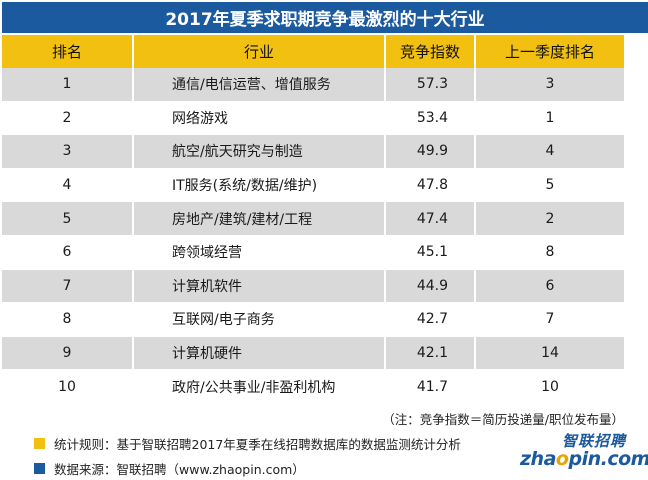  What do you see at coordinates (431, 51) in the screenshot?
I see `header-competition-index: 竞争指数` at bounding box center [431, 51].